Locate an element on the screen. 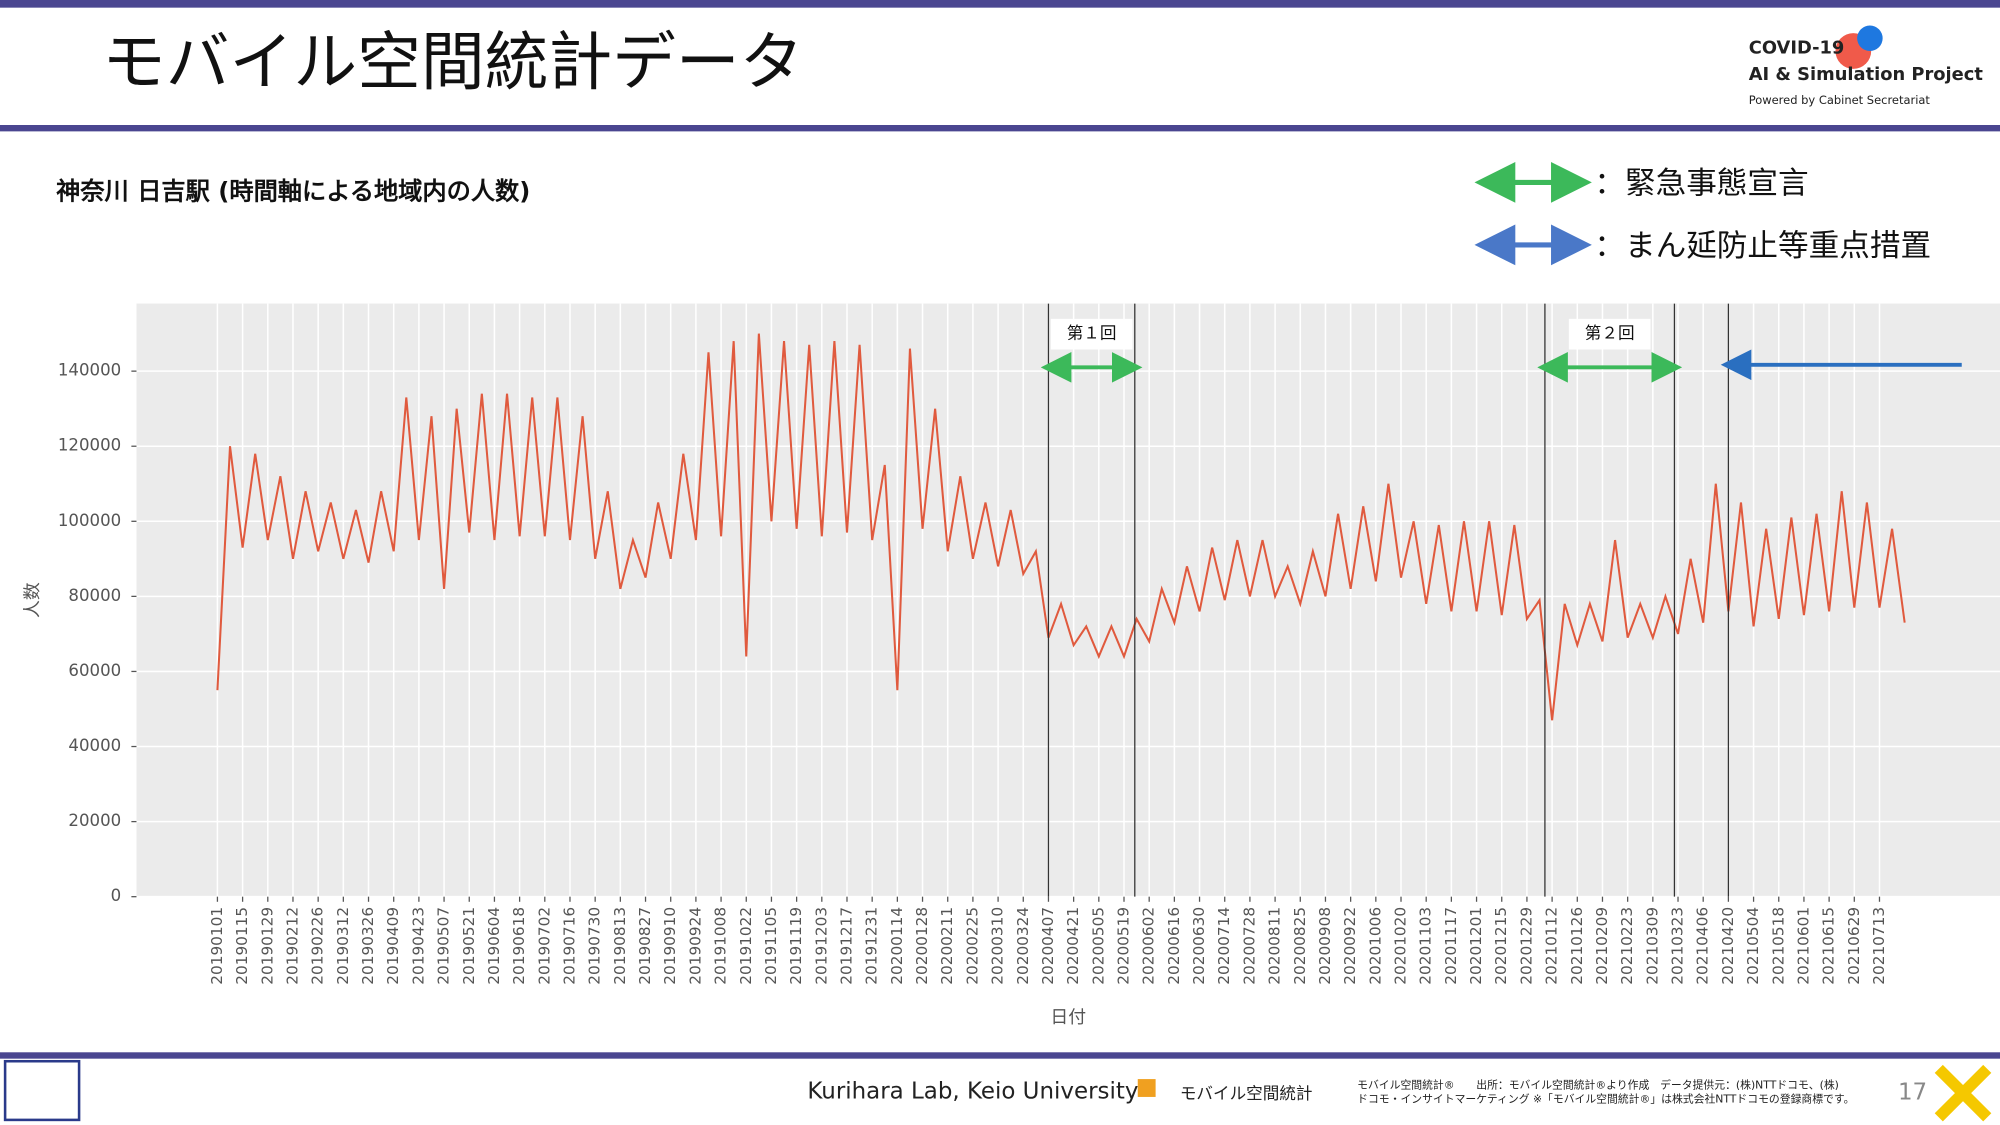 The width and height of the screenshot is (2000, 1125). page-number: 17 is located at coordinates (1912, 1093).